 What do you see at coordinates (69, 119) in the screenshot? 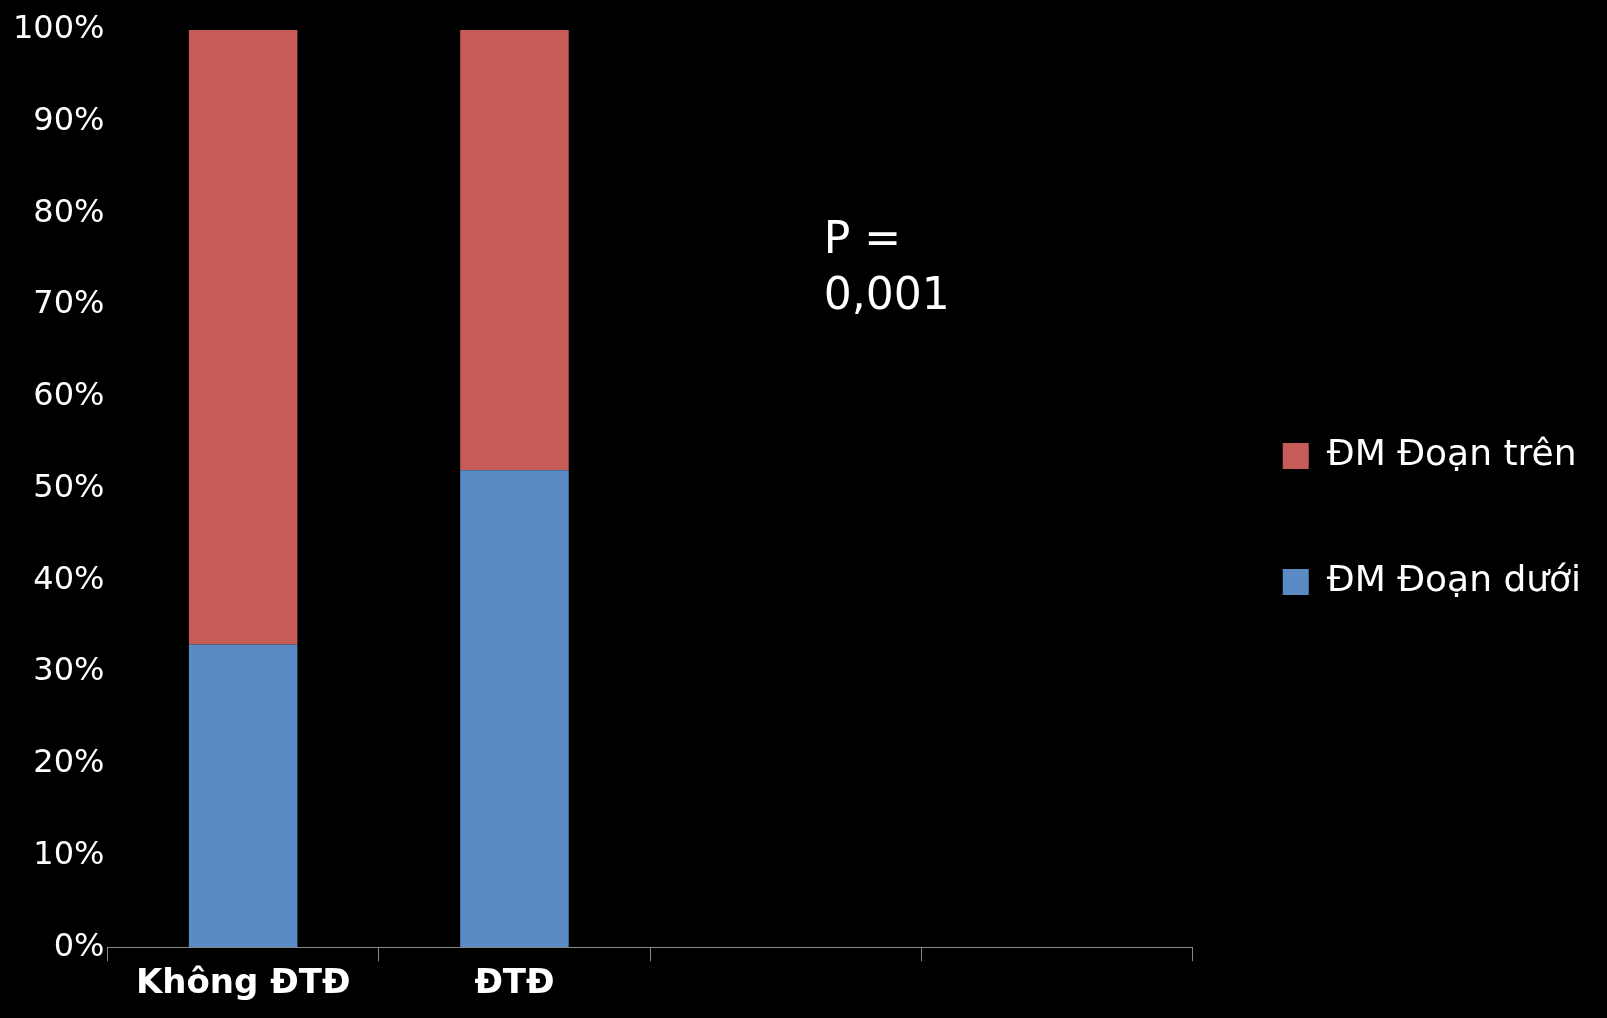
I see `y-tick-label: 90%` at bounding box center [69, 119].